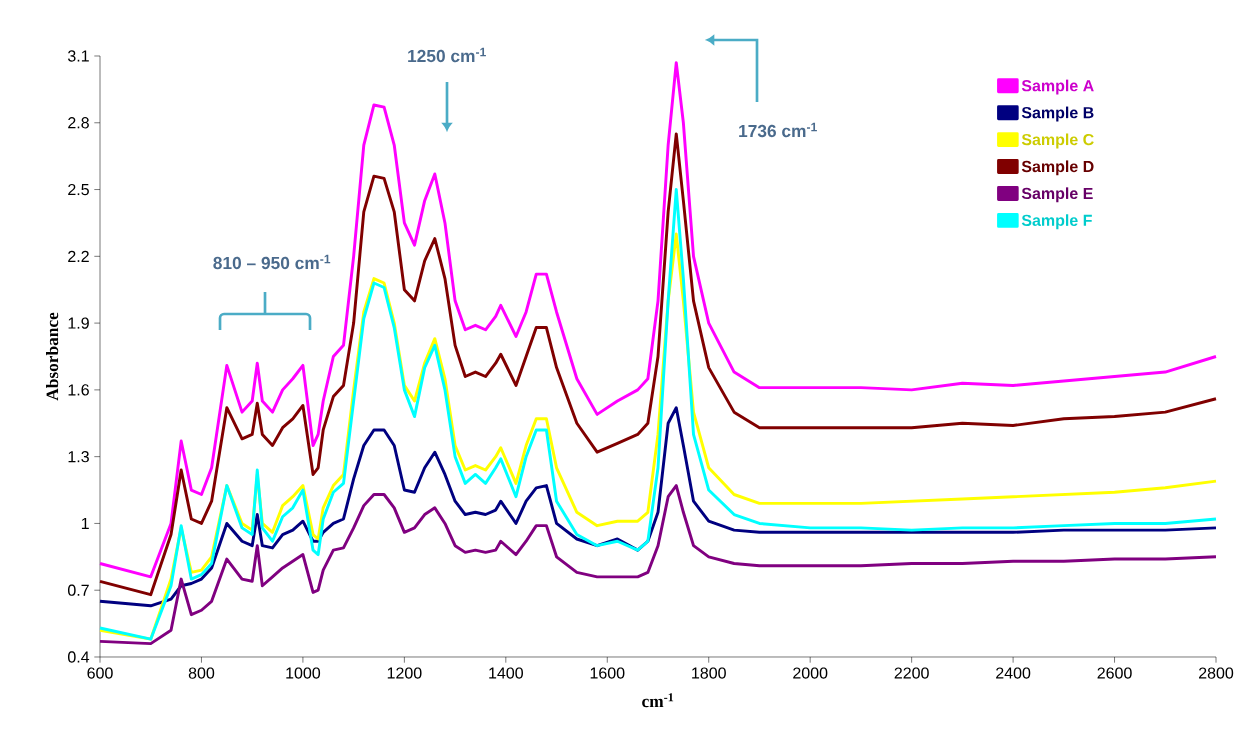 This screenshot has width=1249, height=756. What do you see at coordinates (201, 673) in the screenshot?
I see `x-tick-label: 800` at bounding box center [201, 673].